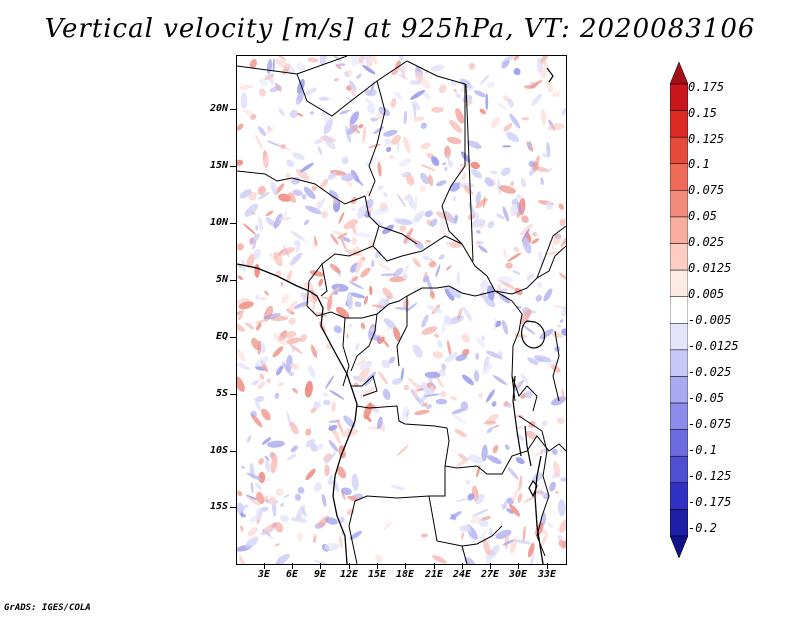 The image size is (800, 618). What do you see at coordinates (710, 476) in the screenshot?
I see `colorbar-label: -0.125` at bounding box center [710, 476].